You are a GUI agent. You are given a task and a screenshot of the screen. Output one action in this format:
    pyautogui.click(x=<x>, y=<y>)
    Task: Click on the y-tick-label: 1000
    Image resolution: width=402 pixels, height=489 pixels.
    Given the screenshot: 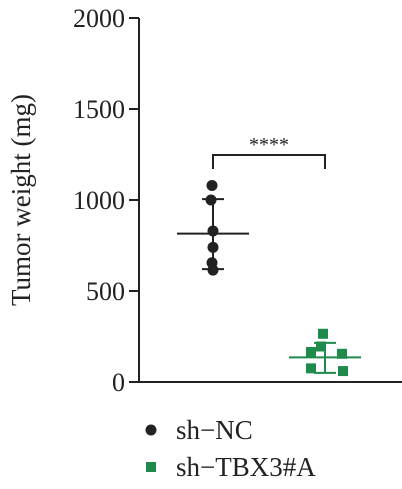 What is the action you would take?
    pyautogui.click(x=99, y=200)
    